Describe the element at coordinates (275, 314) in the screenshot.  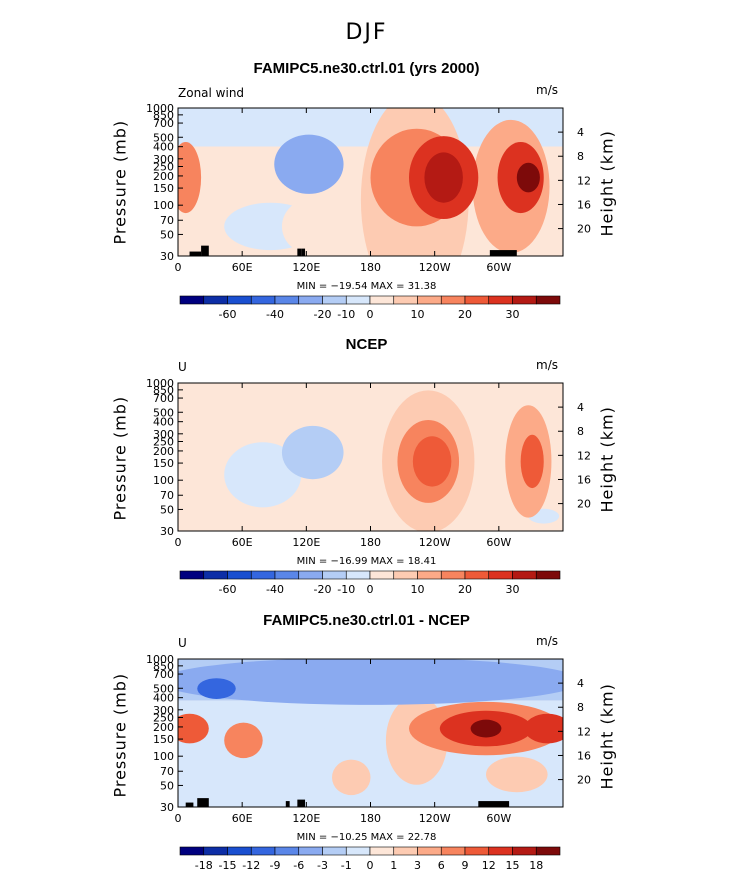
I see `colorbar-label: -40` at that location.